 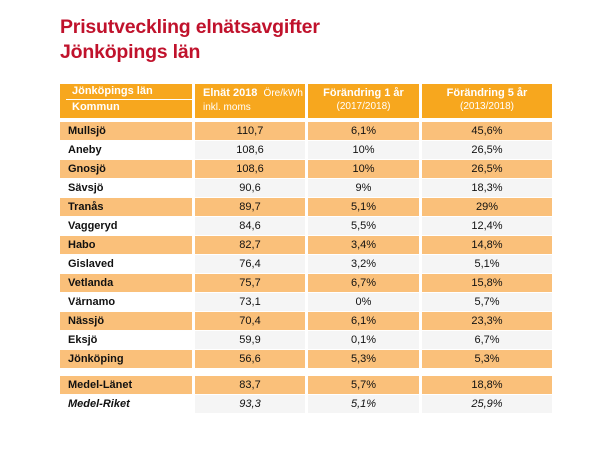 I want to click on header-change-1y-sub: (2017/2018), so click(x=363, y=106).